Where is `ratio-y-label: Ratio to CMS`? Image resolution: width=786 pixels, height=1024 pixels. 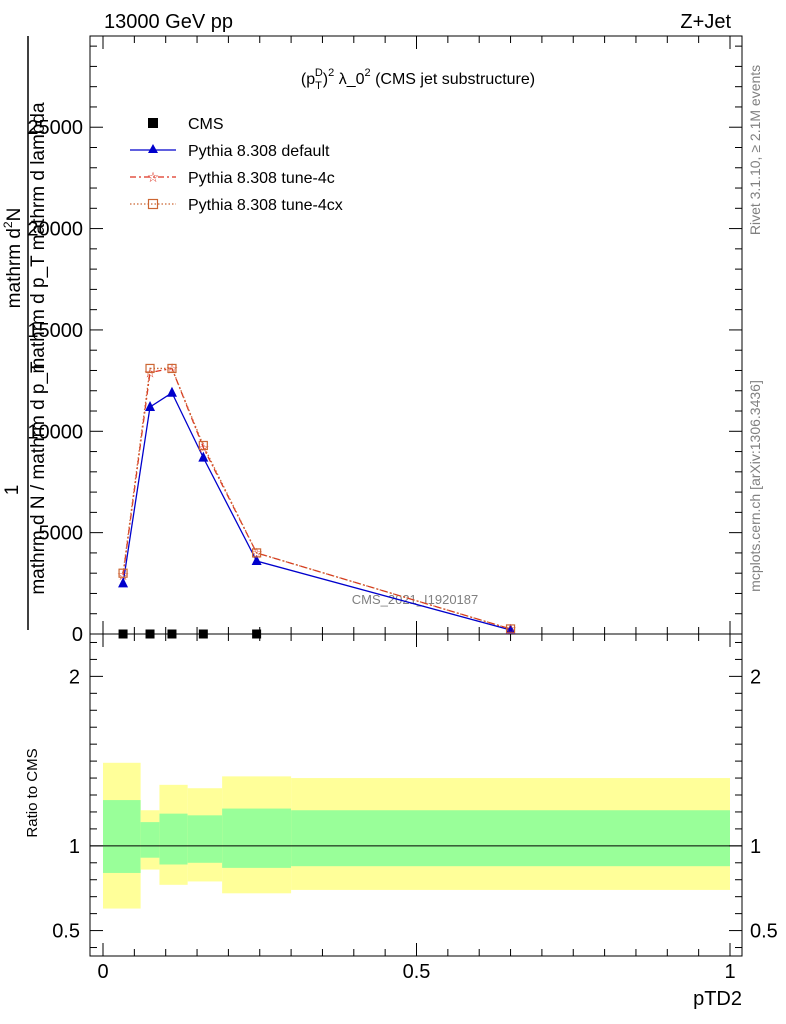
ratio-y-label: Ratio to CMS is located at coordinates (32, 792).